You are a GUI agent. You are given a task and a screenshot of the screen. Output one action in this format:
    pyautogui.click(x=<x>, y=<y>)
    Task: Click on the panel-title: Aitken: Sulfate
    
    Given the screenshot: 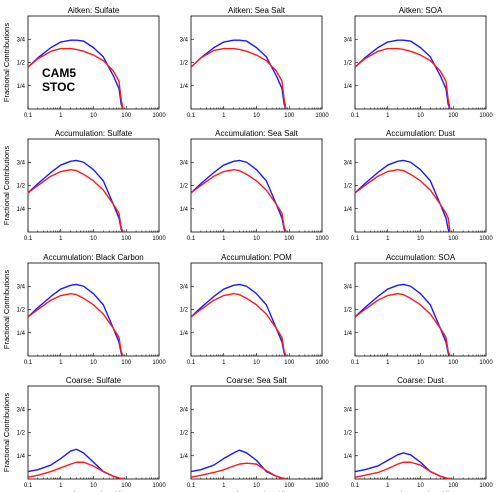 What is the action you would take?
    pyautogui.click(x=94, y=10)
    